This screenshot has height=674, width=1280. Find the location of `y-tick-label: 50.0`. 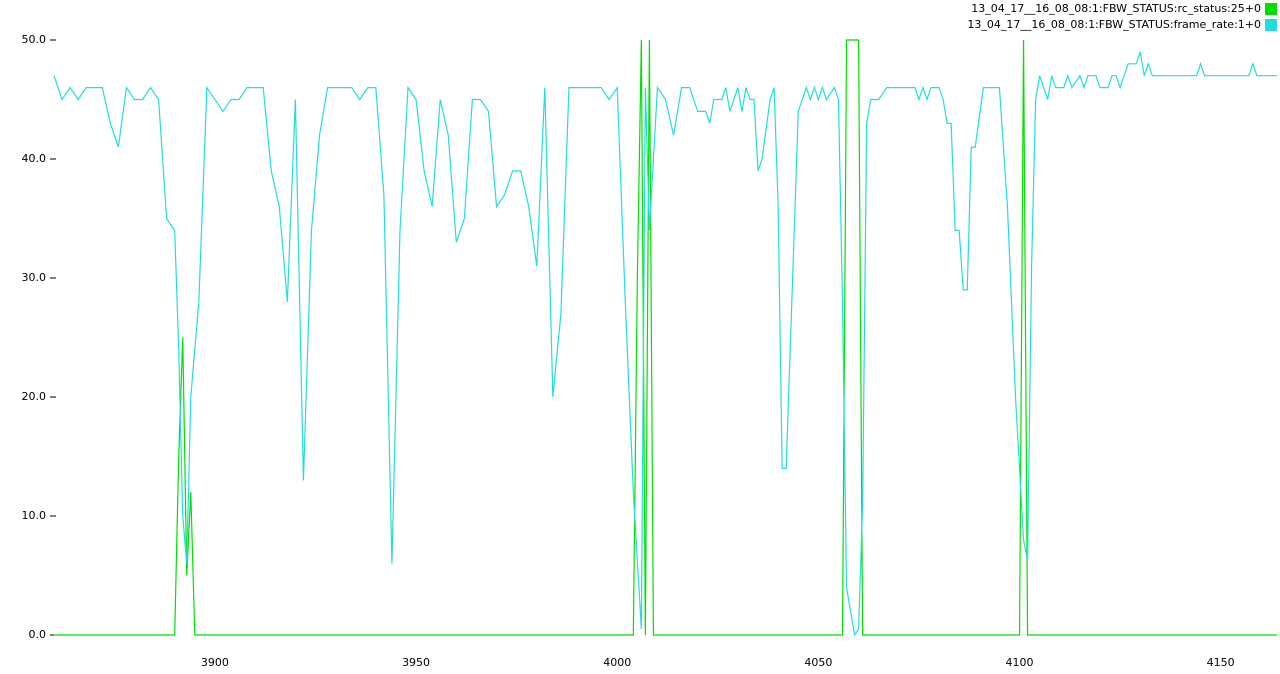

y-tick-label: 50.0 is located at coordinates (34, 39).